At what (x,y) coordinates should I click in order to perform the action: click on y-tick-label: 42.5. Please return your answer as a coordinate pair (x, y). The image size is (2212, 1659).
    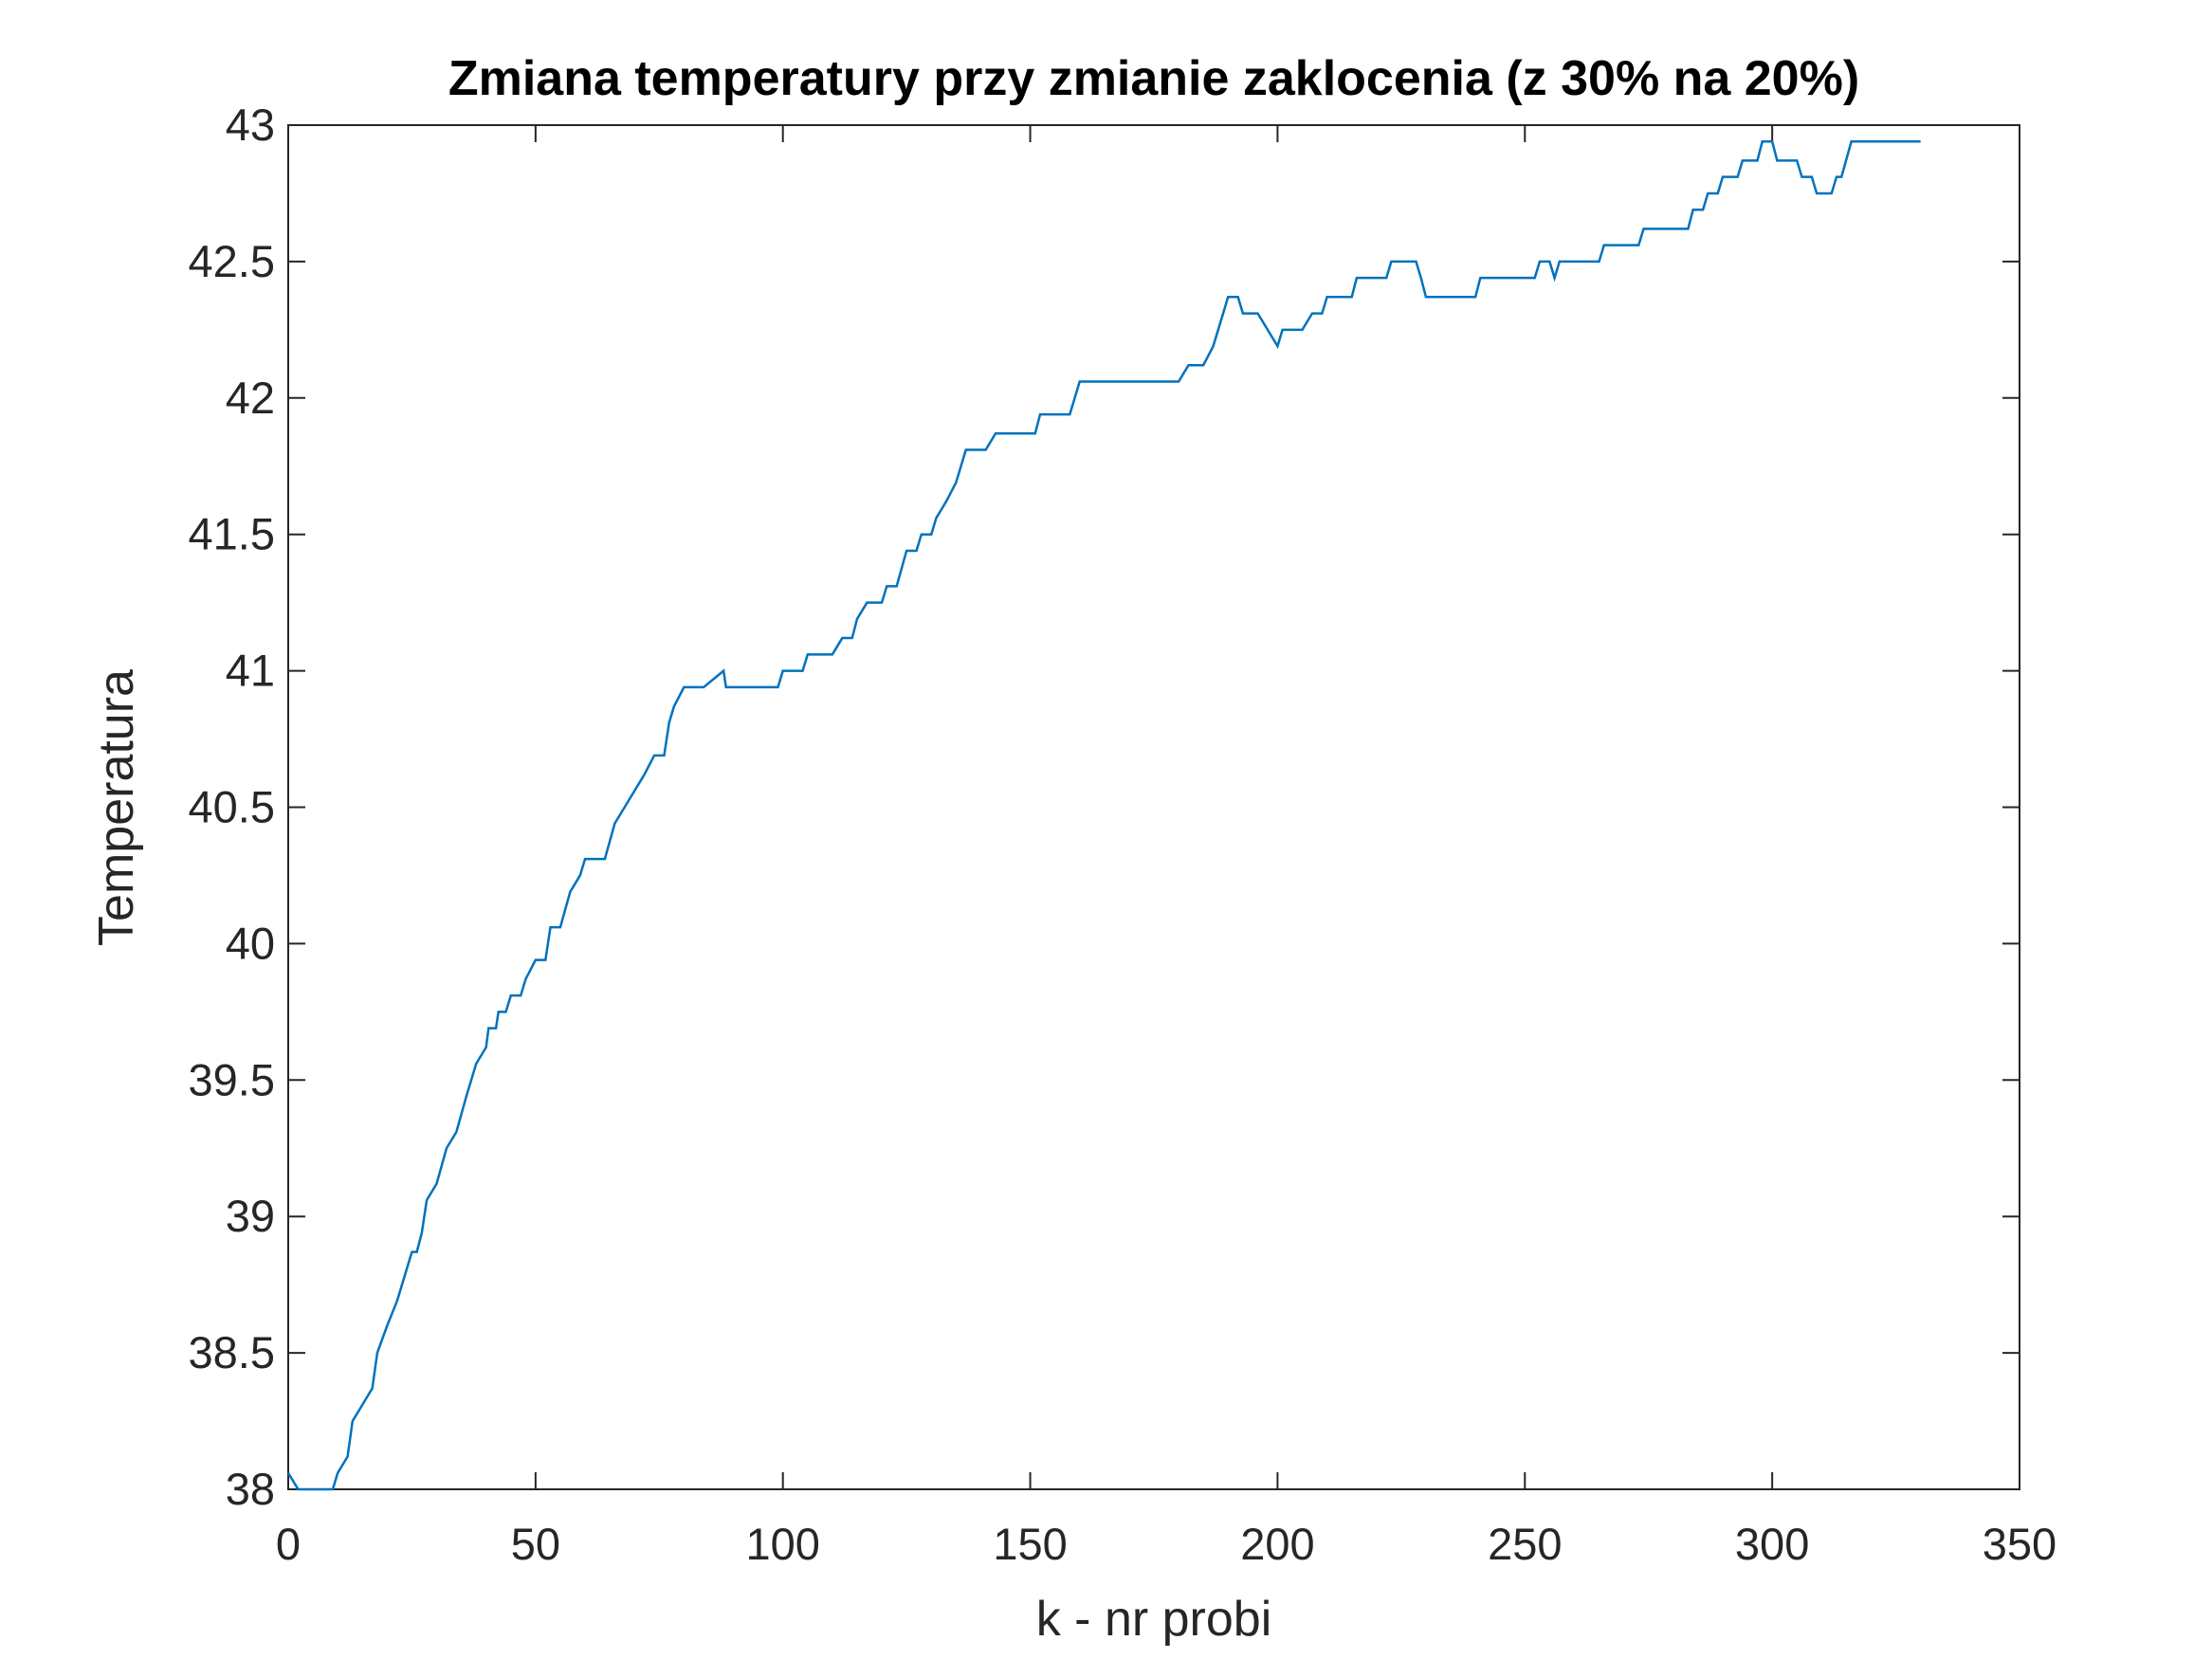
    Looking at the image, I should click on (232, 261).